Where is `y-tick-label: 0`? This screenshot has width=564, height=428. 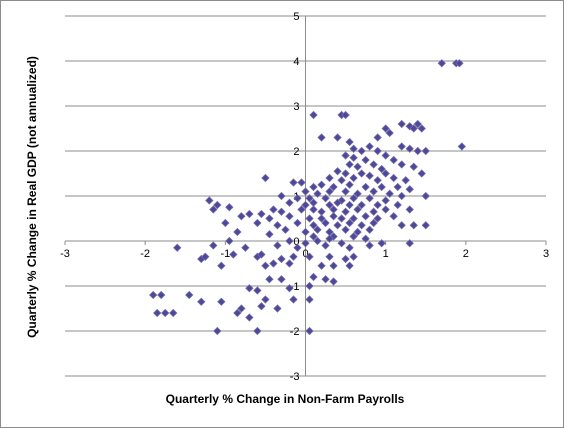
y-tick-label: 0 is located at coordinates (296, 242).